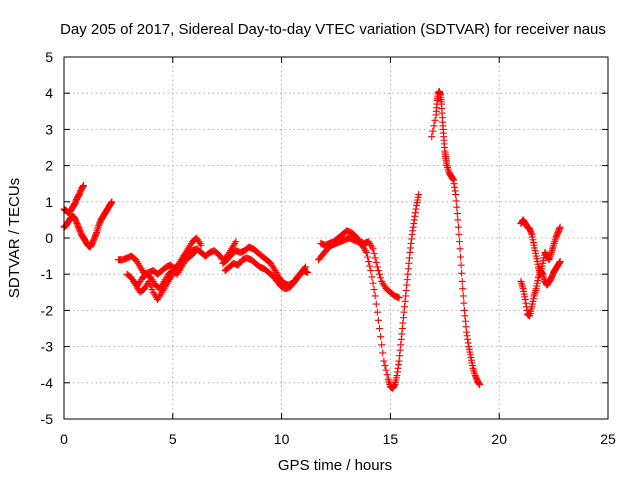 The height and width of the screenshot is (480, 640). I want to click on x-tick-label: 10, so click(282, 439).